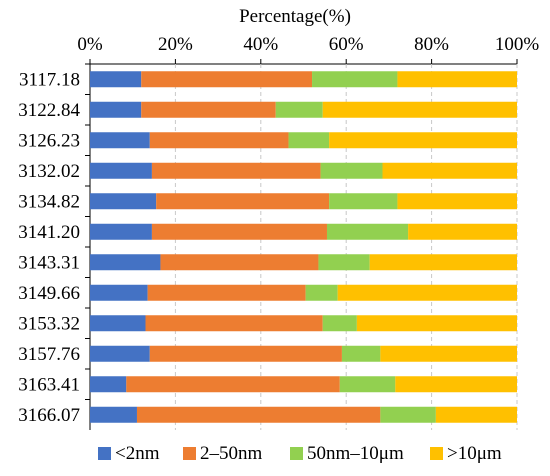 The image size is (550, 476). What do you see at coordinates (49, 415) in the screenshot?
I see `category-label: 3166.07` at bounding box center [49, 415].